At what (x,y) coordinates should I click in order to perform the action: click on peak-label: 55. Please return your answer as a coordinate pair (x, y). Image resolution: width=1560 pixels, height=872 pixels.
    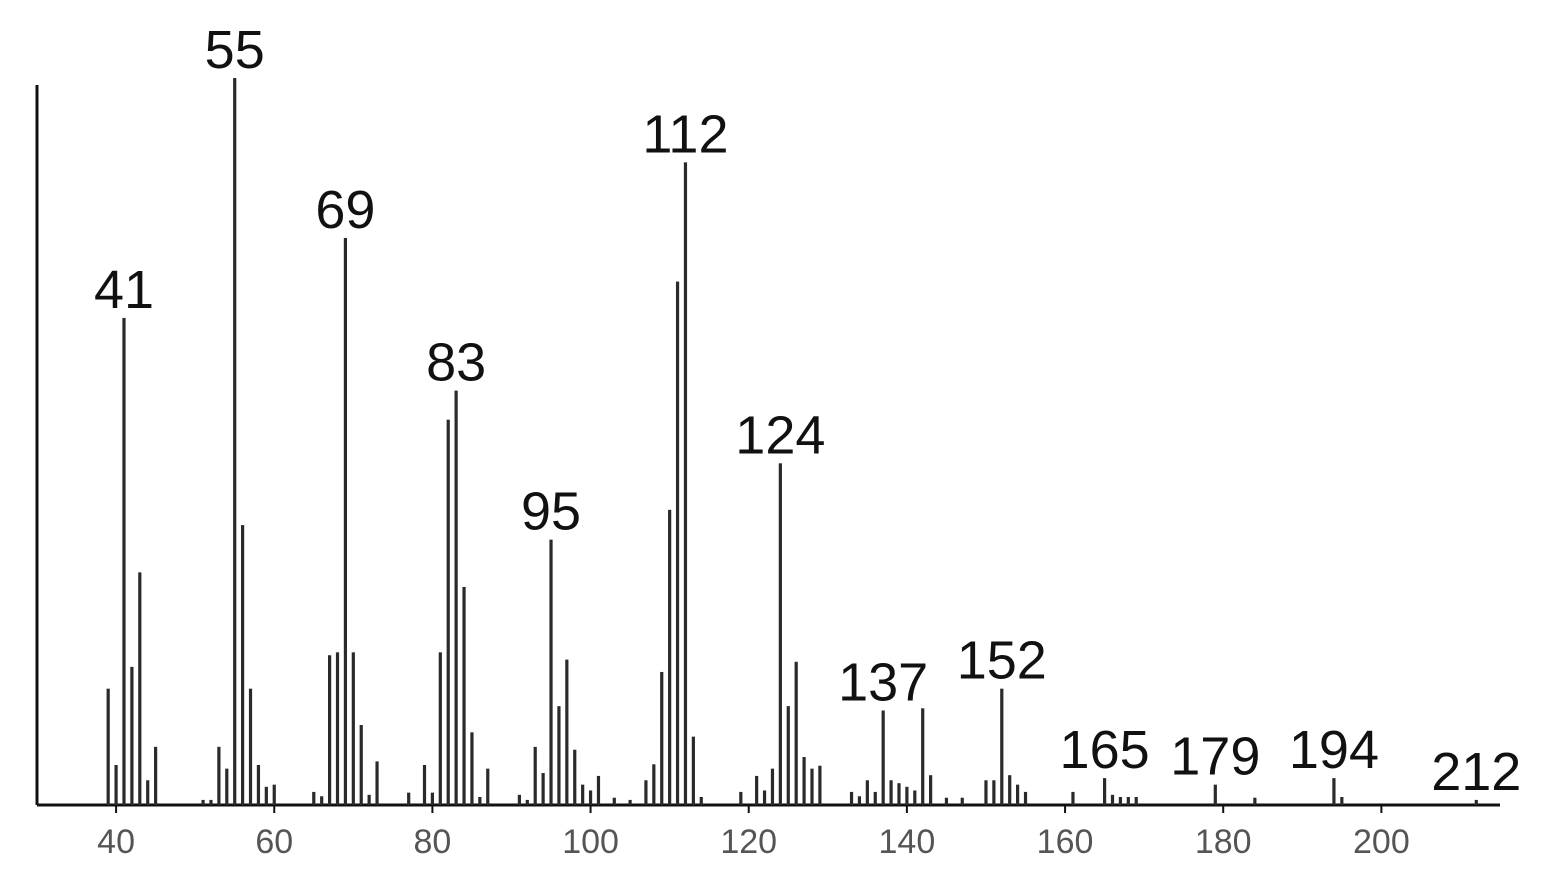
    Looking at the image, I should click on (235, 50).